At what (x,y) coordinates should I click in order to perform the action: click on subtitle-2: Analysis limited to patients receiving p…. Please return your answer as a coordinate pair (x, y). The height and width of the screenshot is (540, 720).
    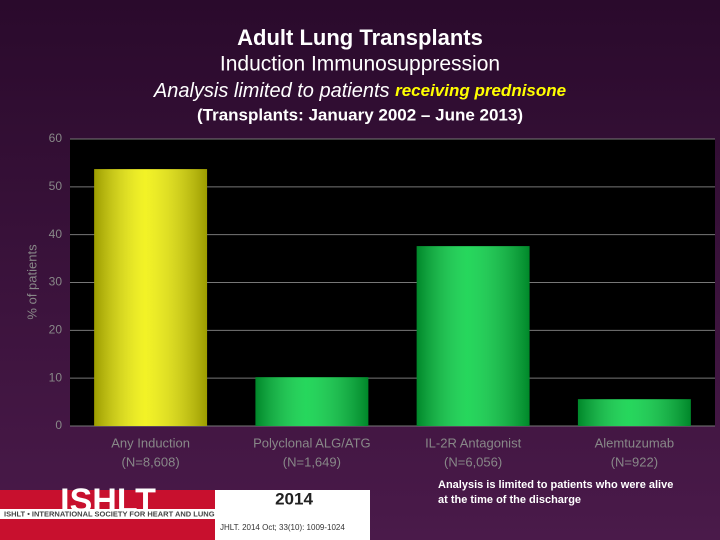
    Looking at the image, I should click on (359, 91).